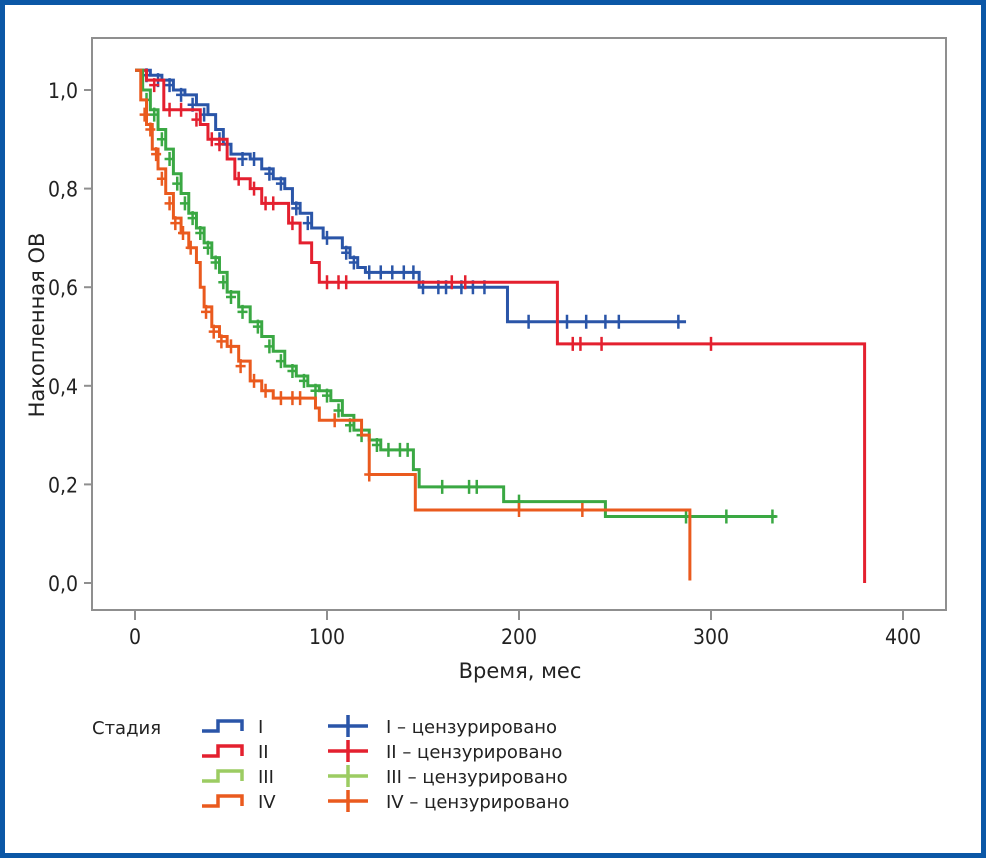  Describe the element at coordinates (37, 325) in the screenshot. I see `y-axis-title: Накопленная ОВ` at that location.